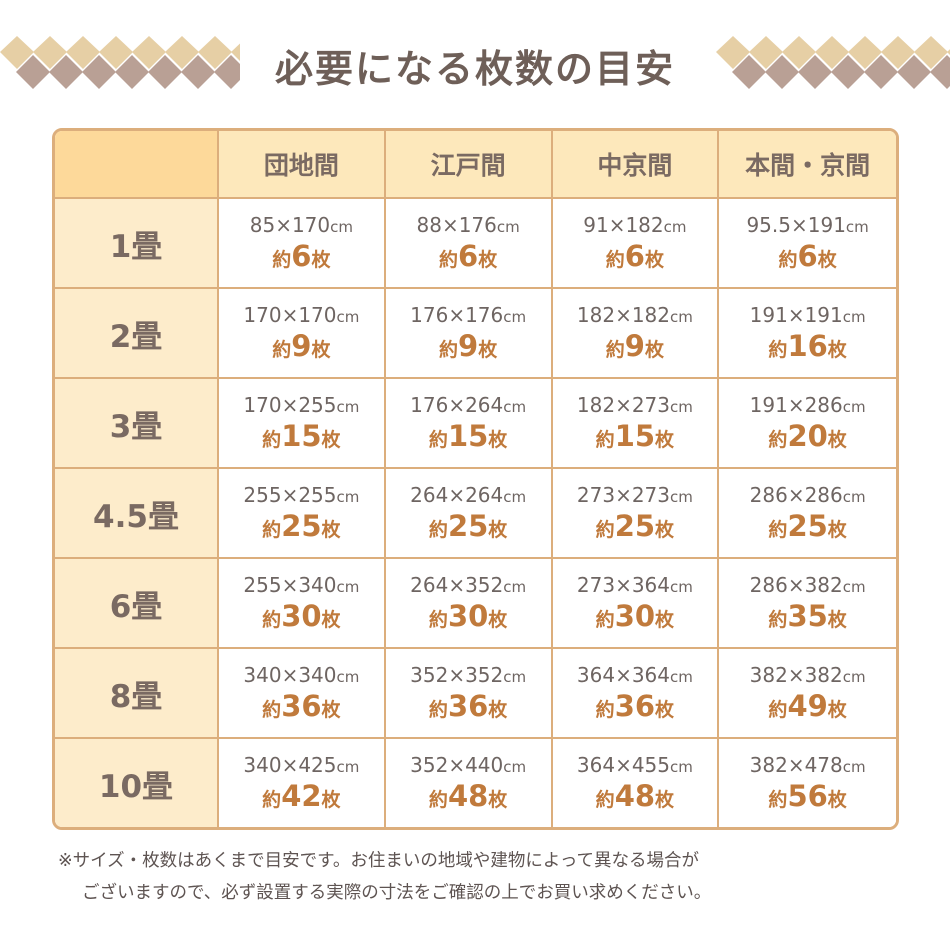  I want to click on table-cell: 170×170cm 約9枚, so click(302, 334).